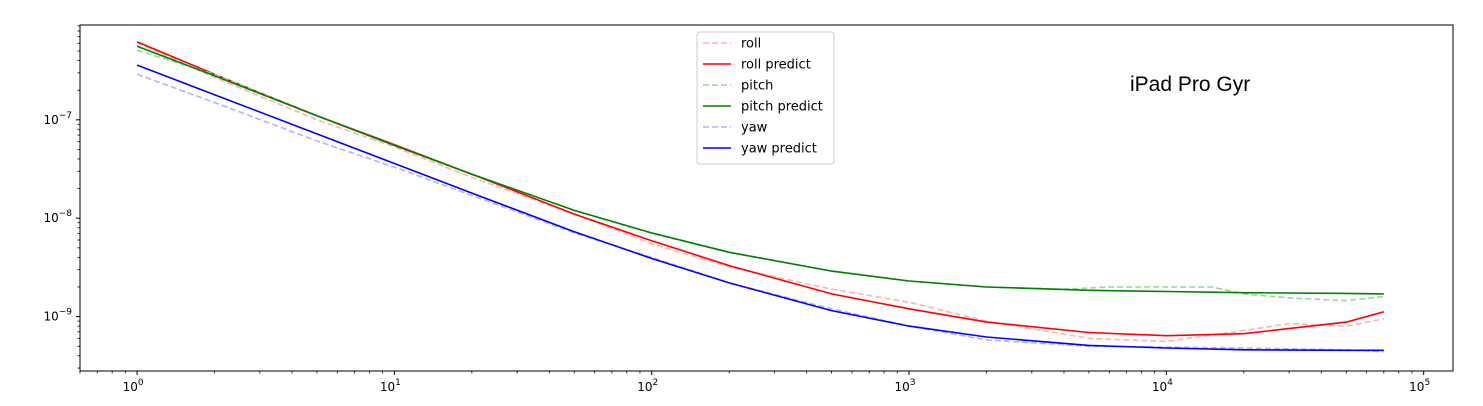  What do you see at coordinates (779, 149) in the screenshot?
I see `legend-label: yaw predict` at bounding box center [779, 149].